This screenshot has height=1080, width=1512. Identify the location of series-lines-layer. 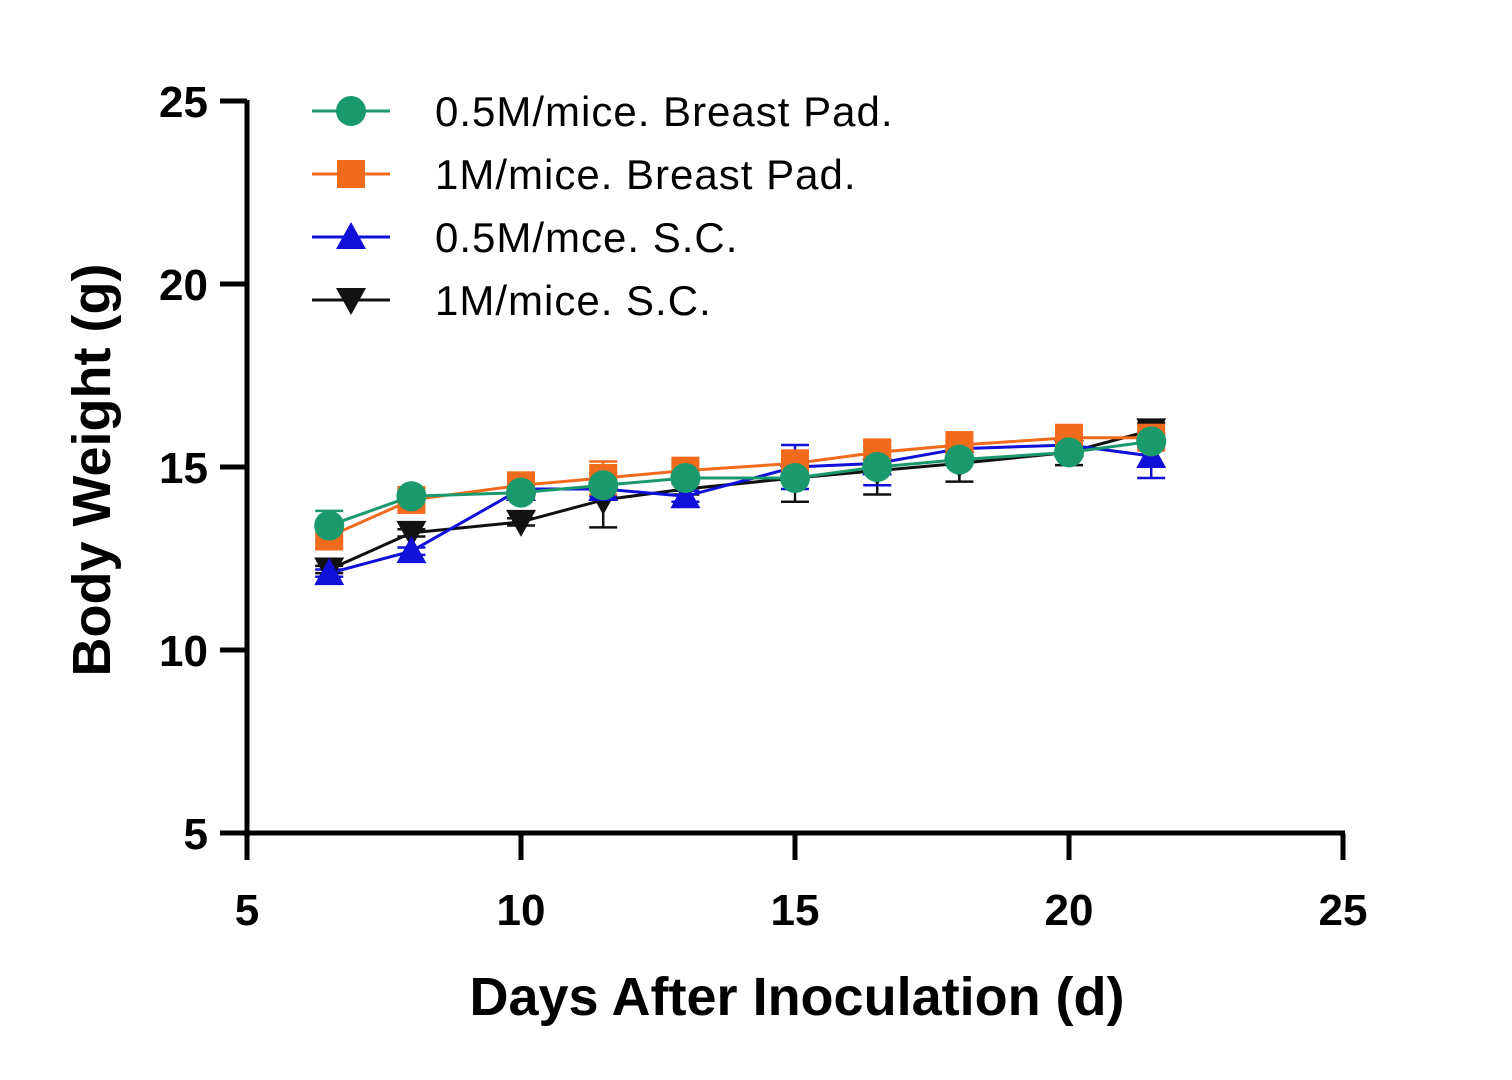
(740, 501).